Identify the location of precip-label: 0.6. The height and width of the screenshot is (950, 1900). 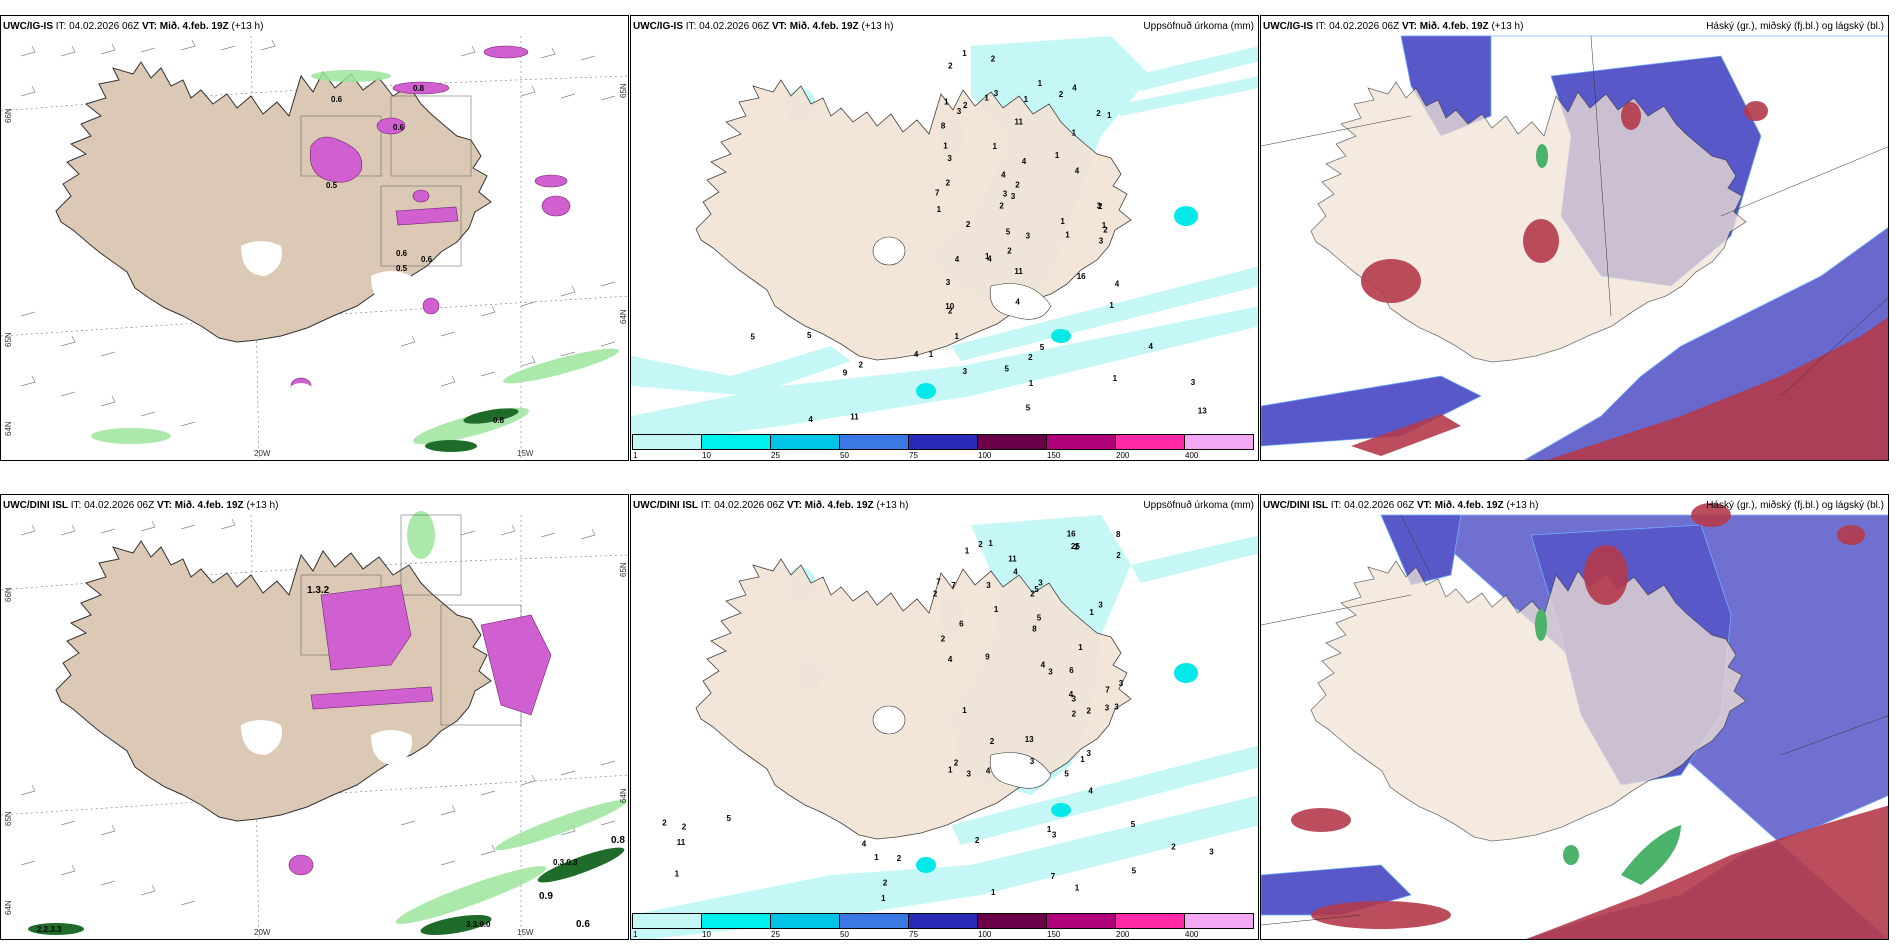
(583, 924).